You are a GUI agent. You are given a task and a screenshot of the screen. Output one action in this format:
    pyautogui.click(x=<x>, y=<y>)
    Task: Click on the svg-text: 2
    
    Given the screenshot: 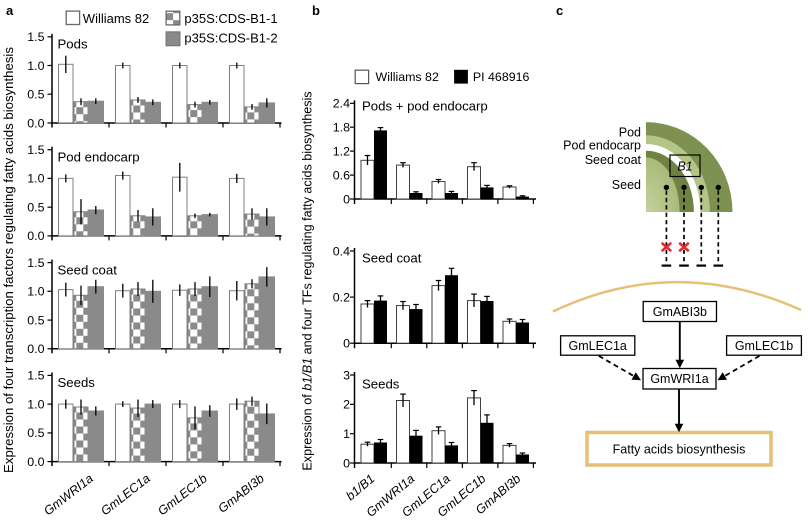 What is the action you would take?
    pyautogui.click(x=346, y=405)
    